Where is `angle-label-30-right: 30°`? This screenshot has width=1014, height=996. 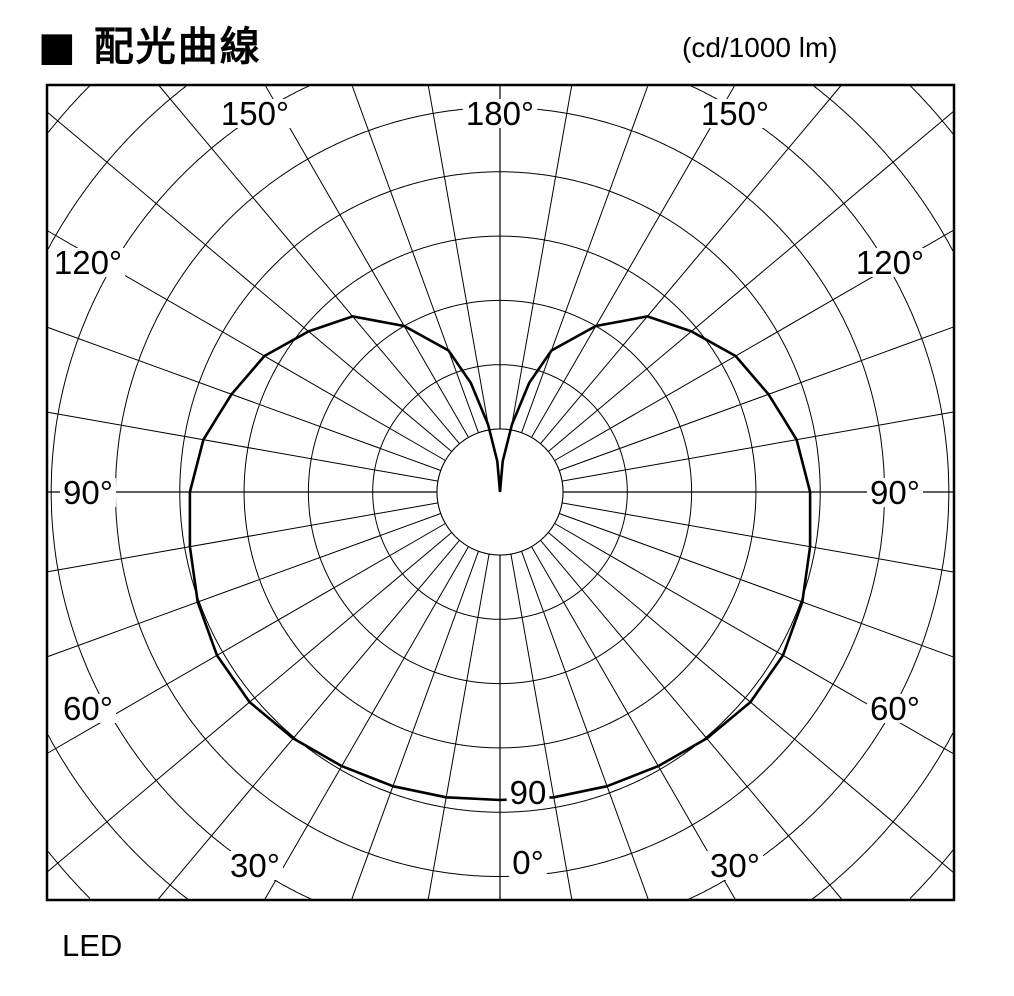 angle-label-30-right: 30° is located at coordinates (735, 865).